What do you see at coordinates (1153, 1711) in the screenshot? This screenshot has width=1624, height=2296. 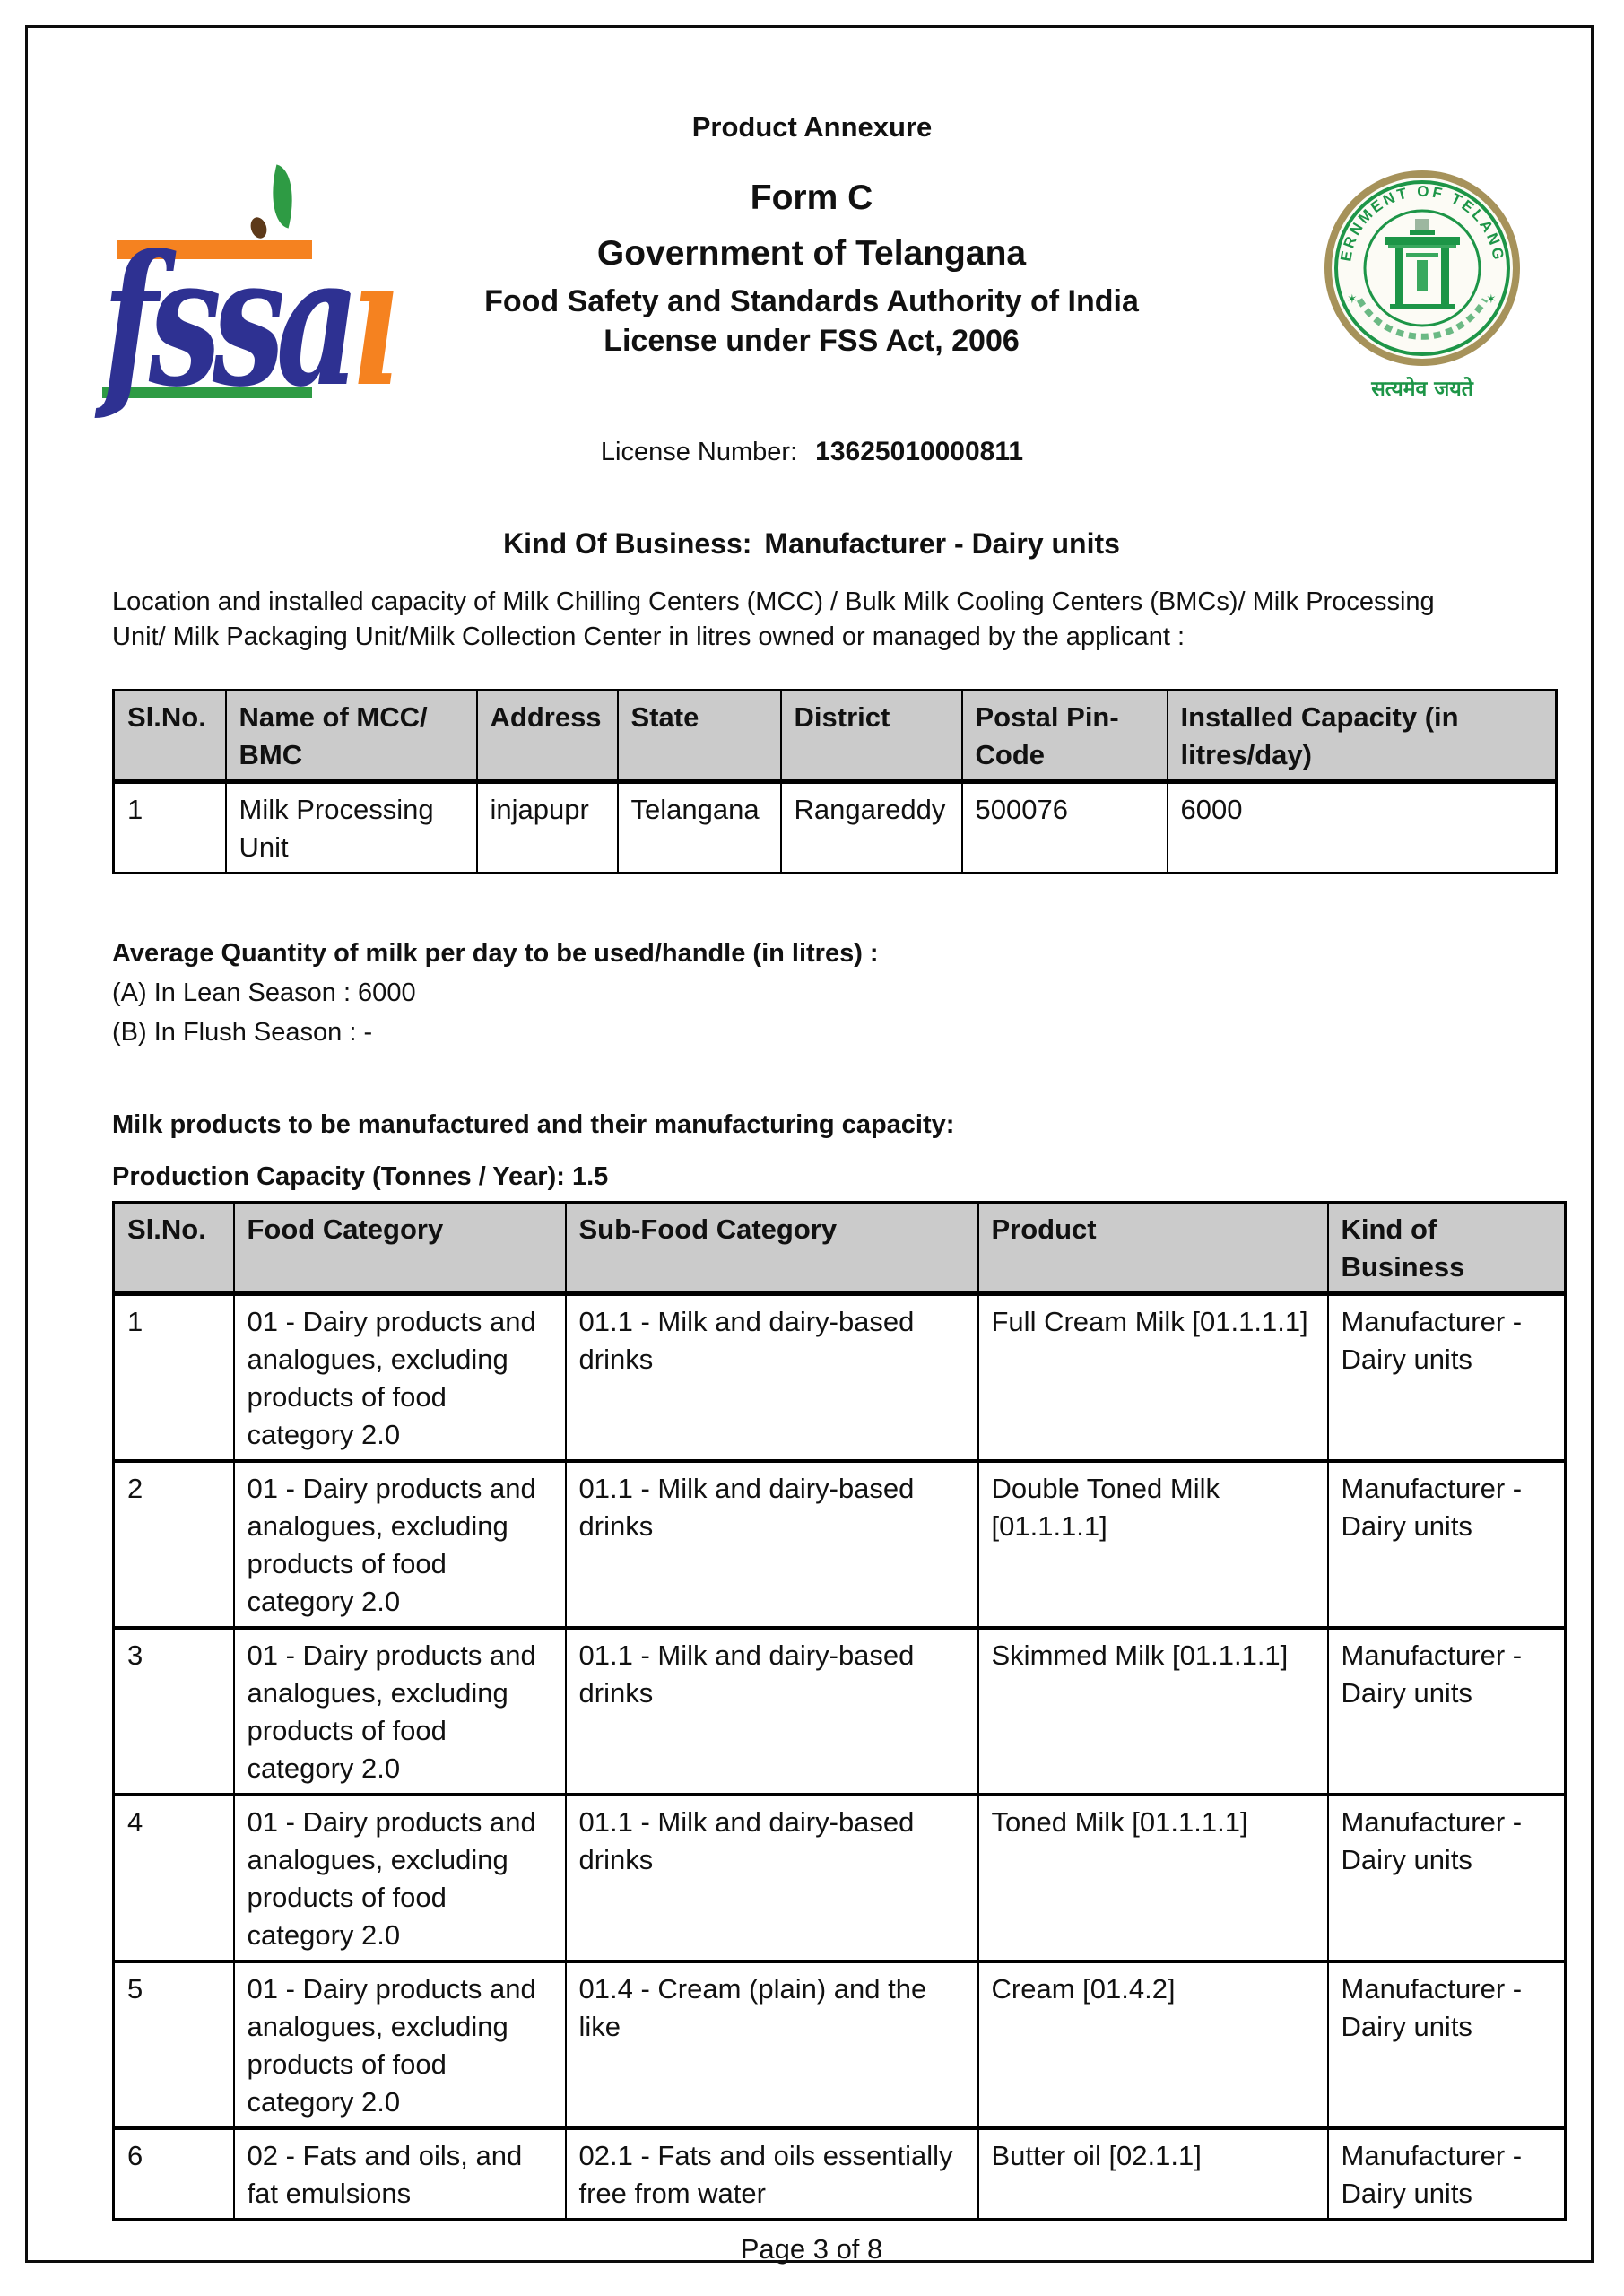 I see `table-cell: Skimmed Milk [01.1.1.1]` at bounding box center [1153, 1711].